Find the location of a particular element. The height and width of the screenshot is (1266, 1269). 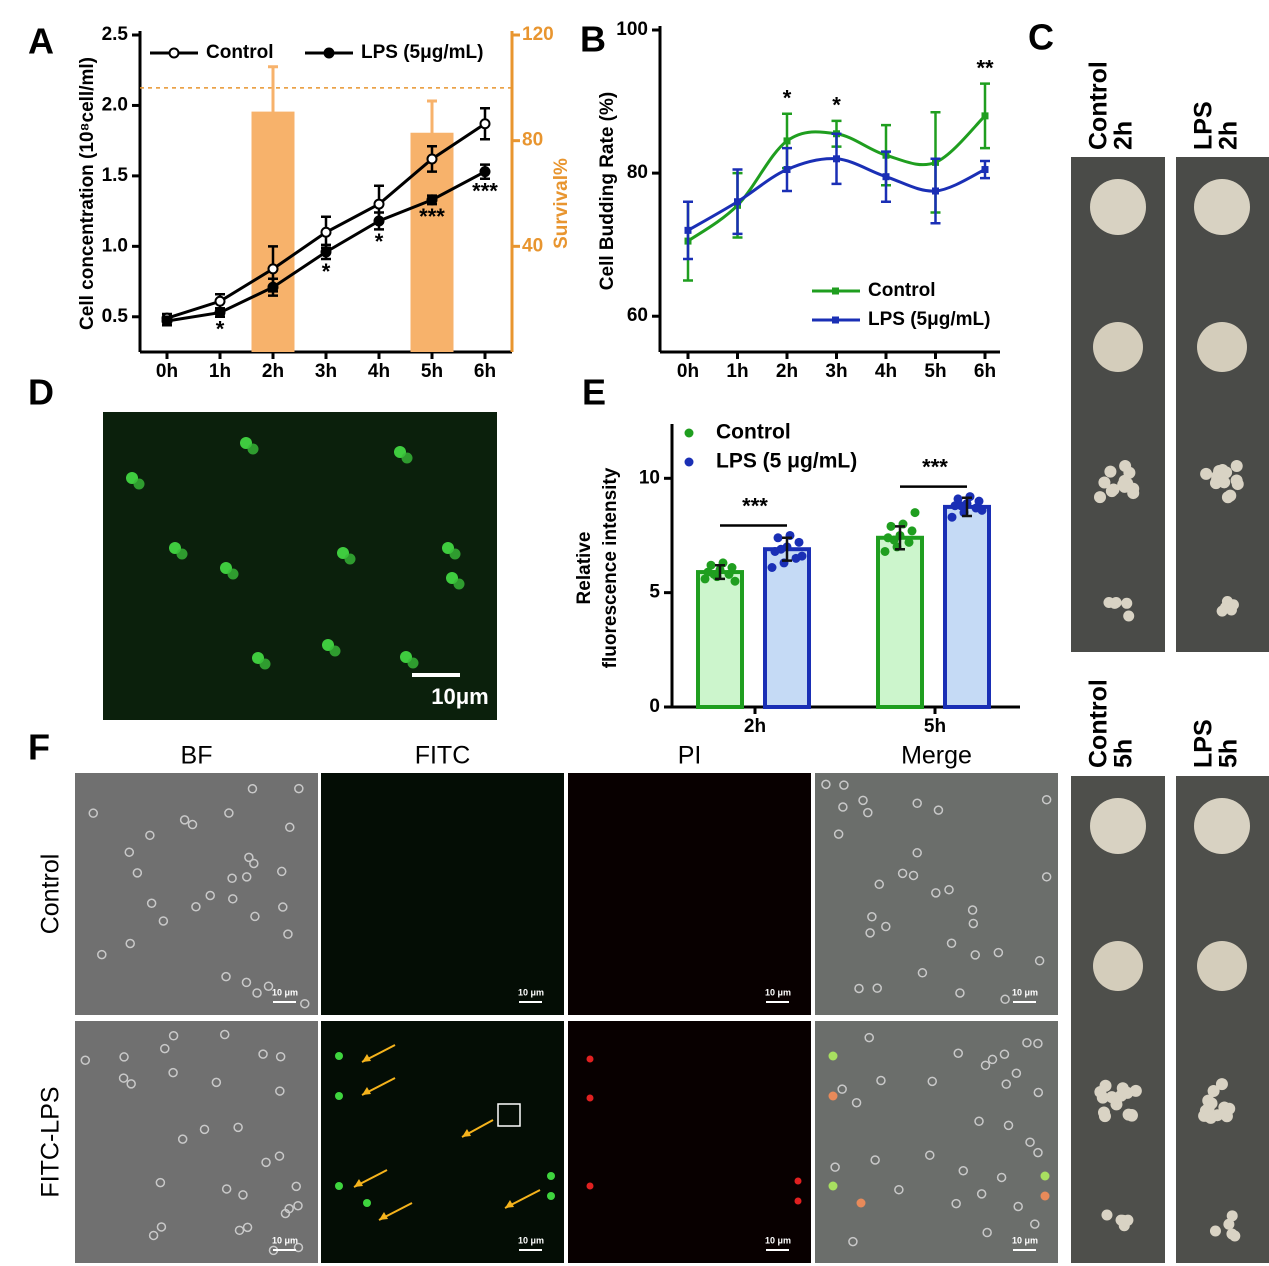

x-tick-label: 5h is located at coordinates (935, 371).